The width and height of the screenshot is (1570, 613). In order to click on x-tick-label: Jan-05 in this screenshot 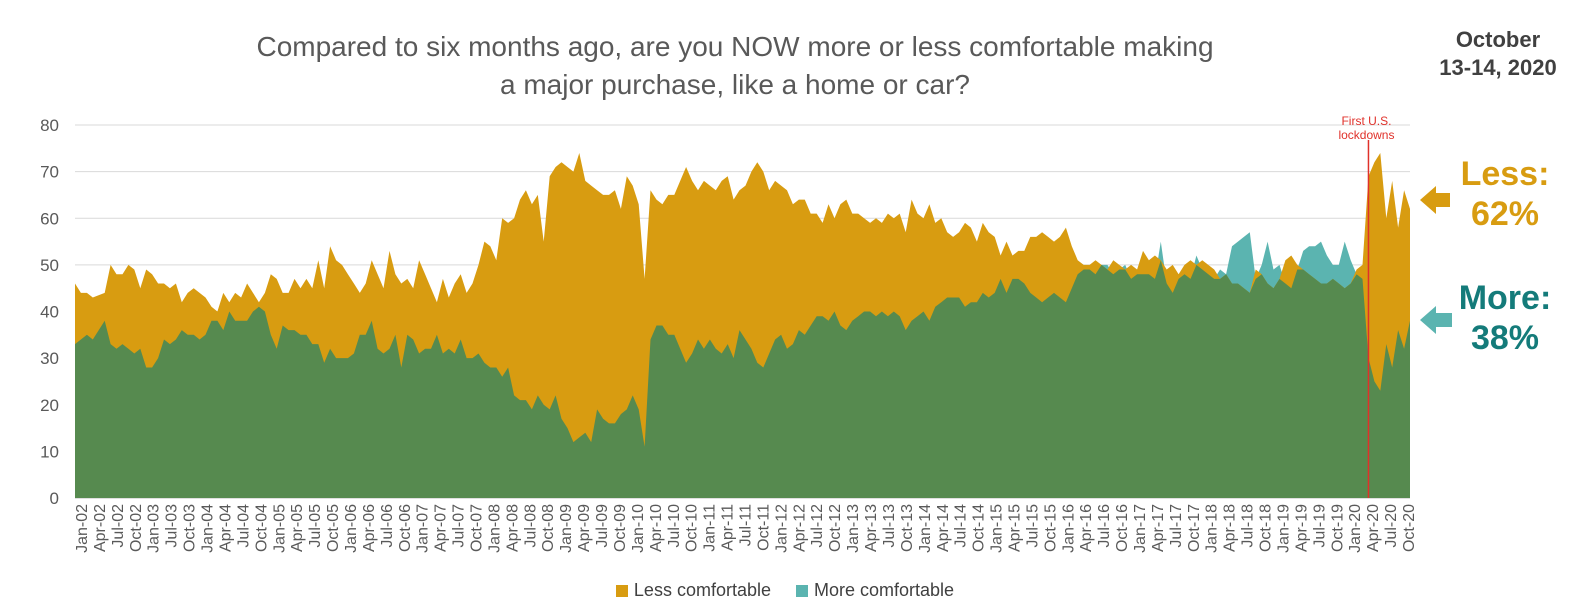, I will do `click(279, 528)`.